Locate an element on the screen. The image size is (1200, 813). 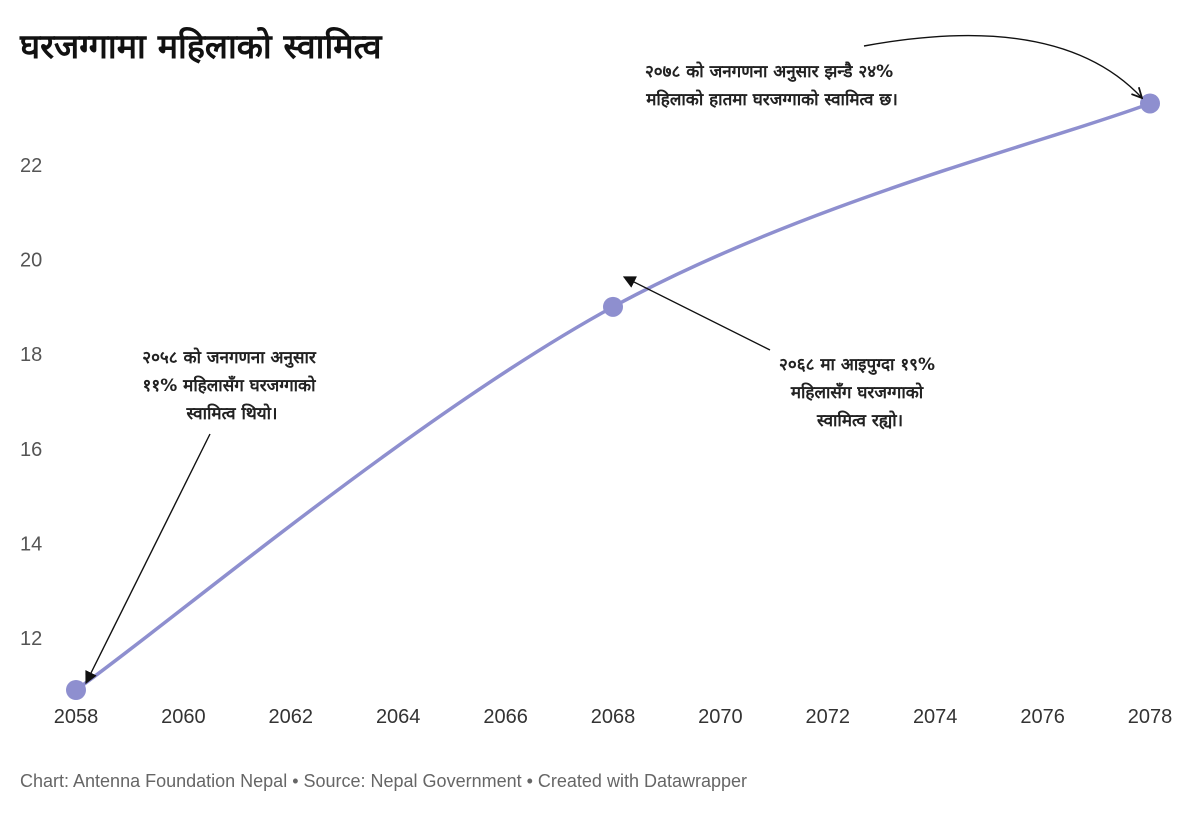
x-tick-label: 2068 is located at coordinates (613, 717).